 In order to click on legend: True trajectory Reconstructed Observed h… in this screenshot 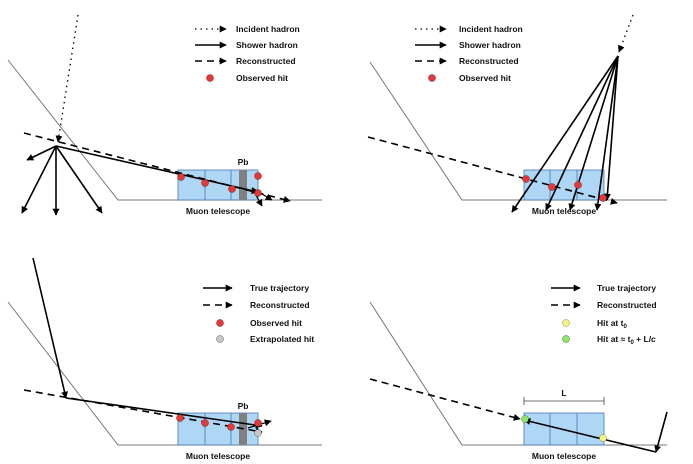, I will do `click(258, 313)`.